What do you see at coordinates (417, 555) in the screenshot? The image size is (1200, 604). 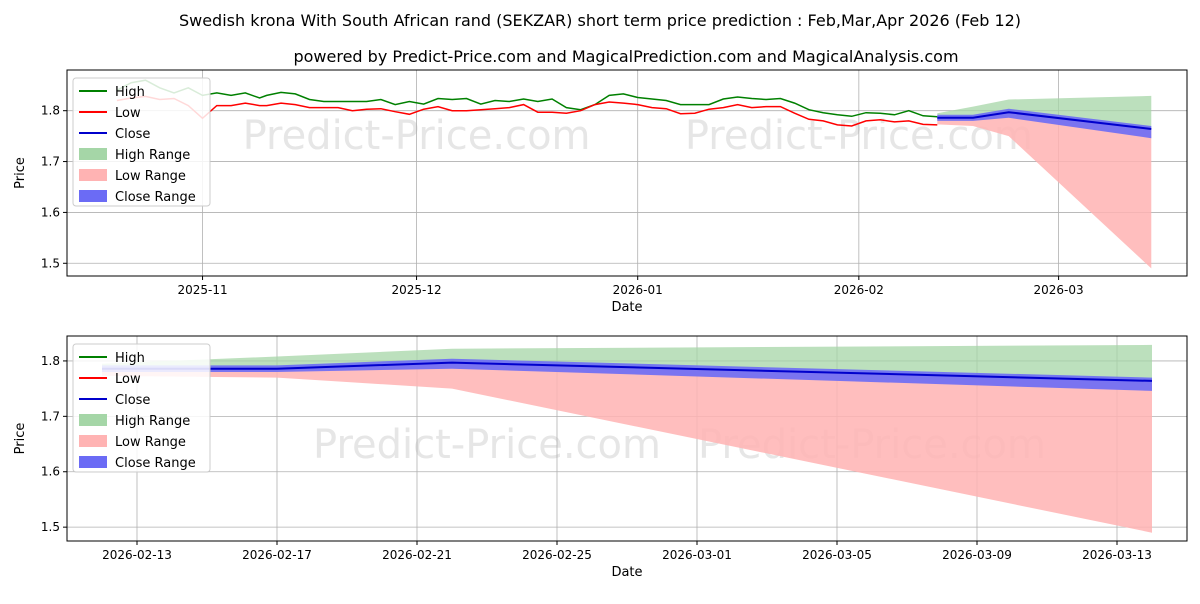 I see `x-tick-label: 2026-02-21` at bounding box center [417, 555].